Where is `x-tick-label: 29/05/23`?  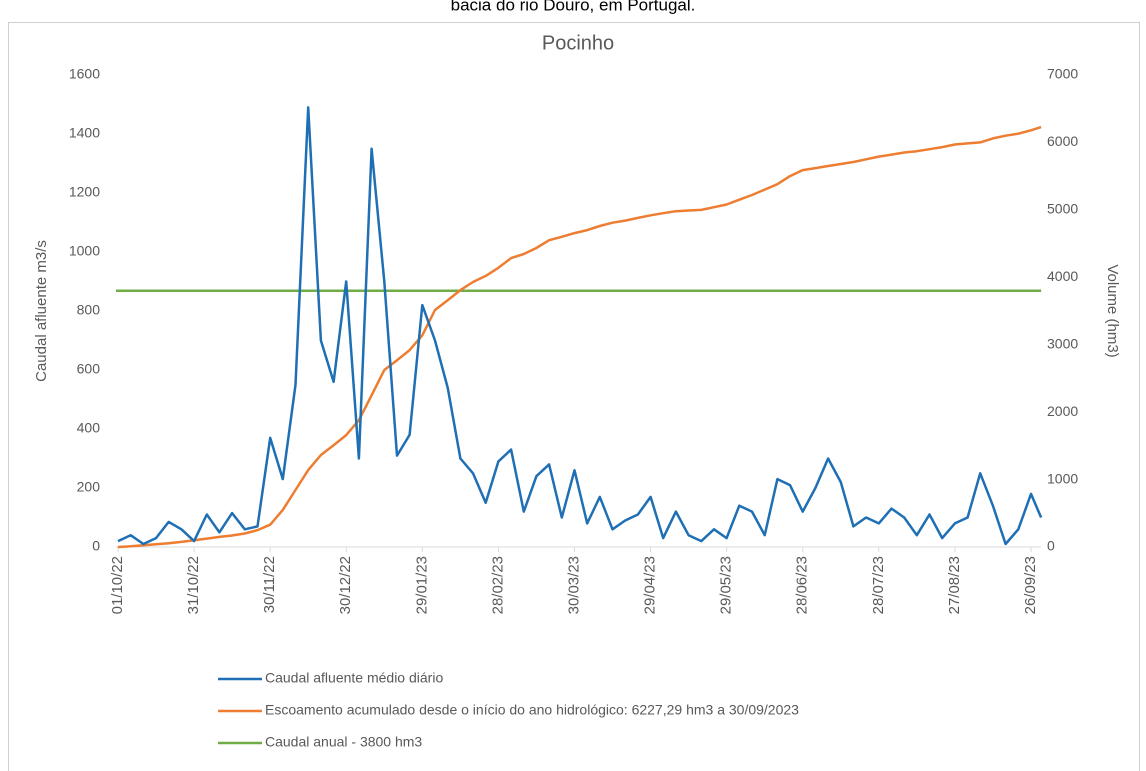
x-tick-label: 29/05/23 is located at coordinates (726, 585).